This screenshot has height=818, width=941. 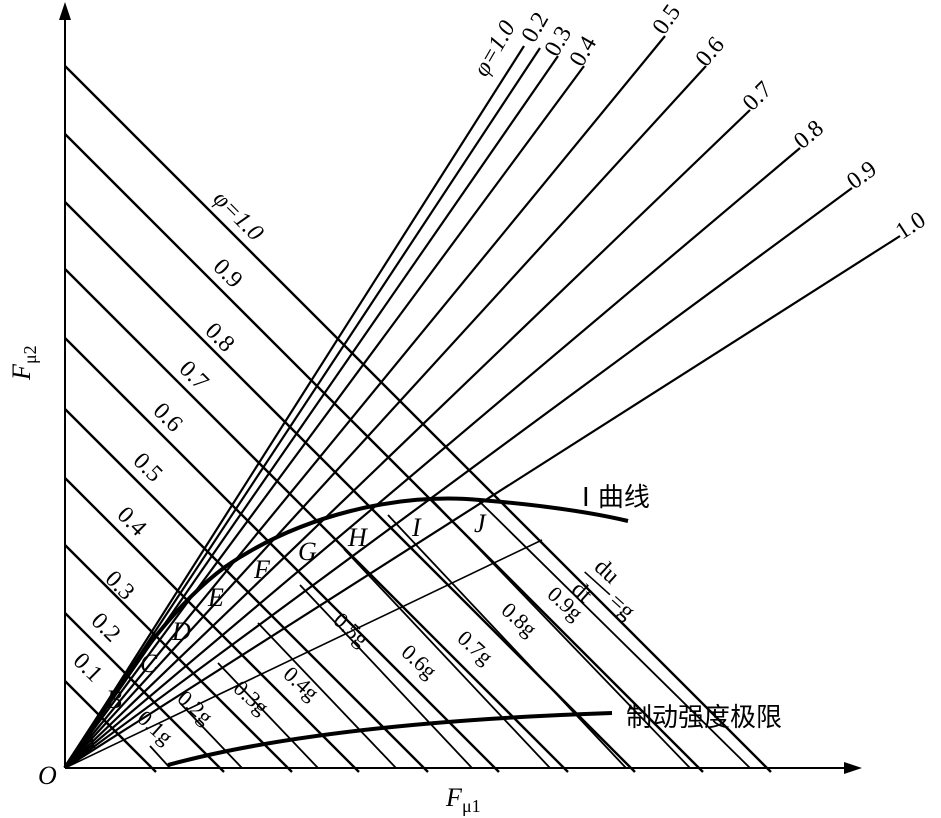 What do you see at coordinates (307, 551) in the screenshot?
I see `point-label-G: G` at bounding box center [307, 551].